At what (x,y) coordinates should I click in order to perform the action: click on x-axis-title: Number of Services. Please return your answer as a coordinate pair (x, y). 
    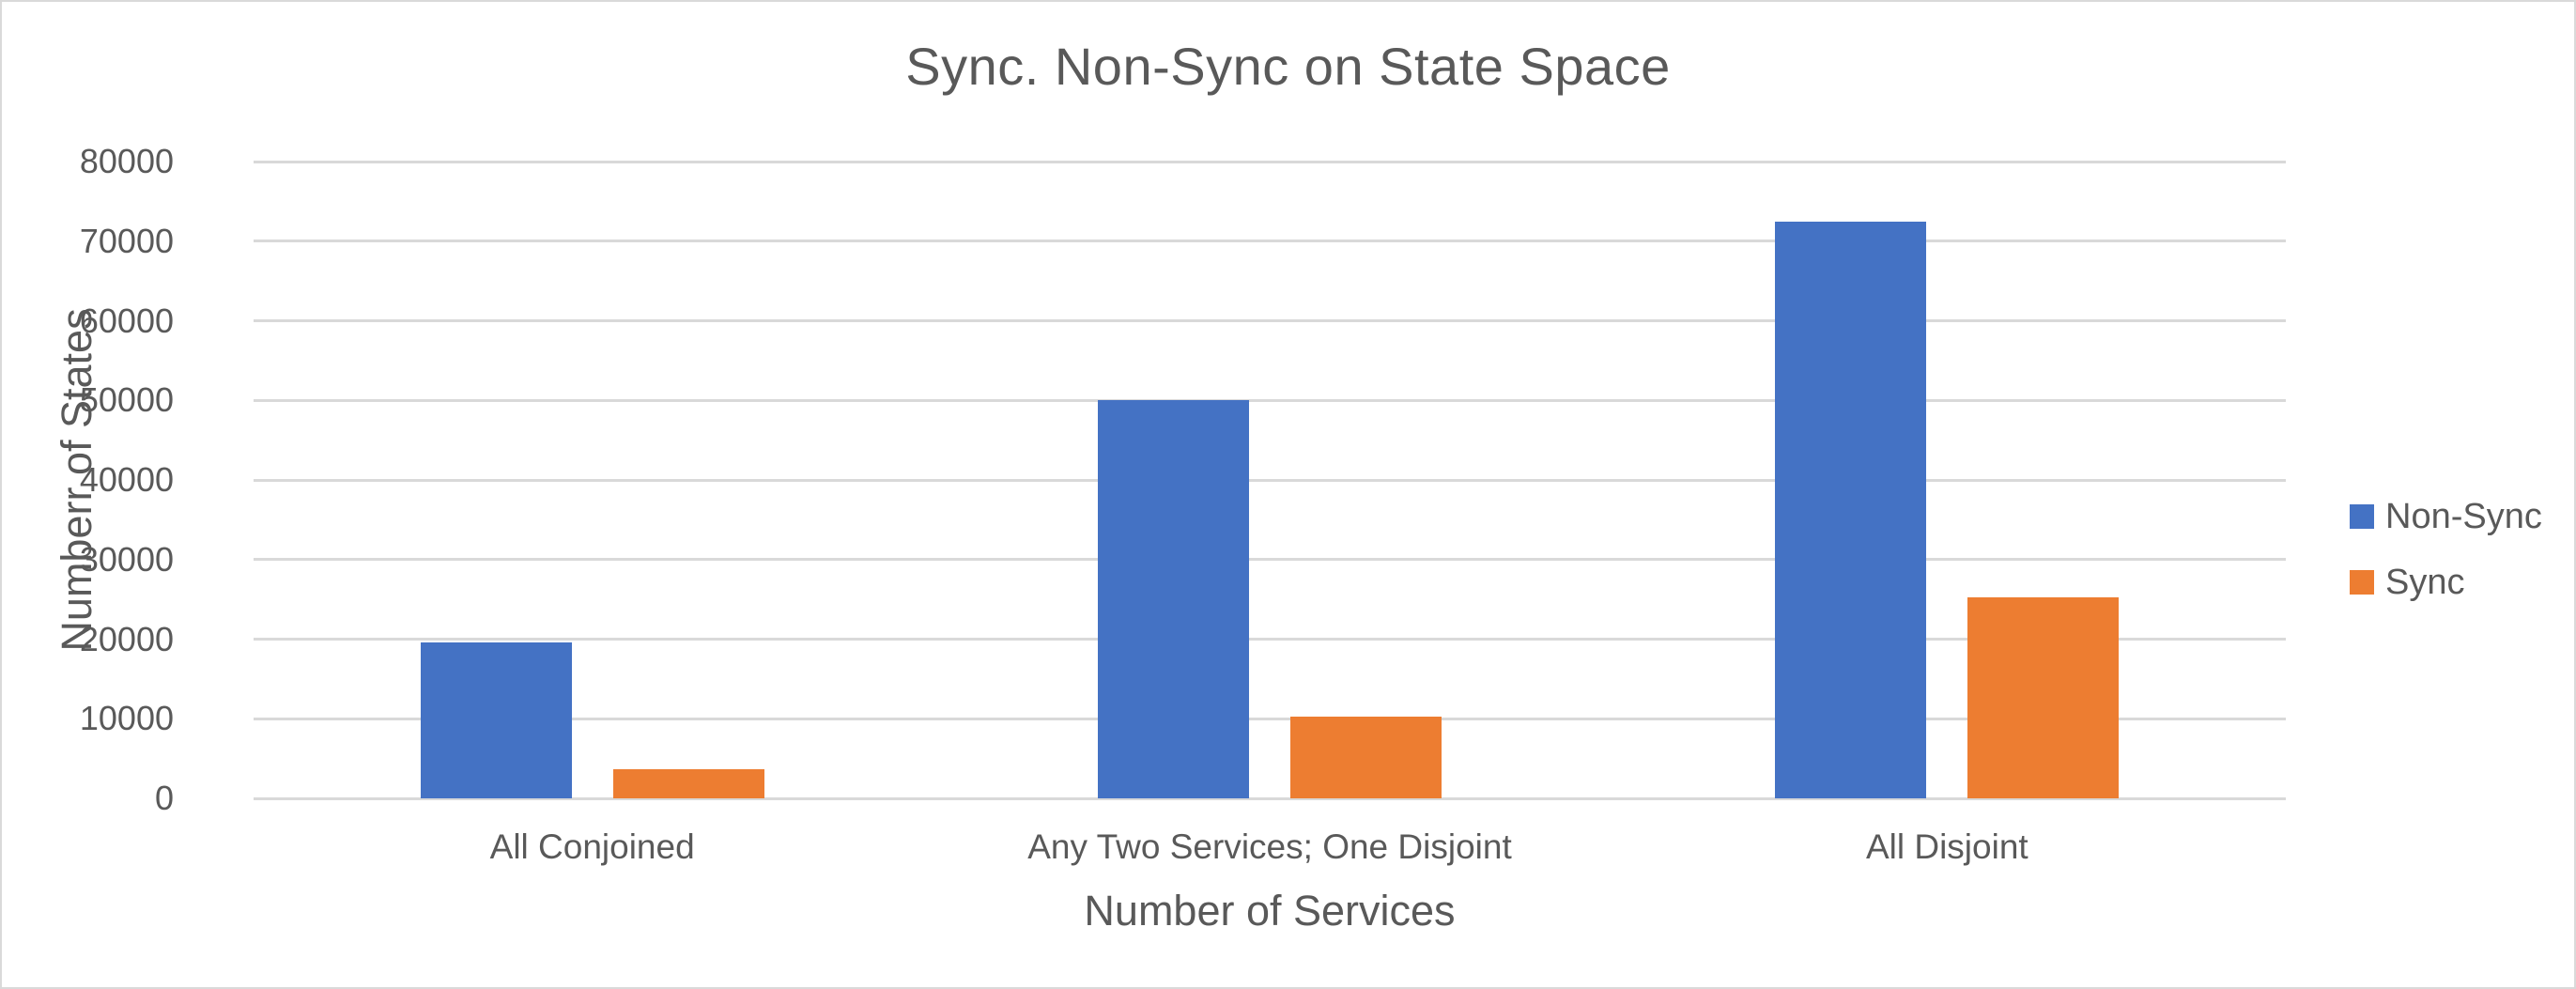
    Looking at the image, I should click on (1270, 911).